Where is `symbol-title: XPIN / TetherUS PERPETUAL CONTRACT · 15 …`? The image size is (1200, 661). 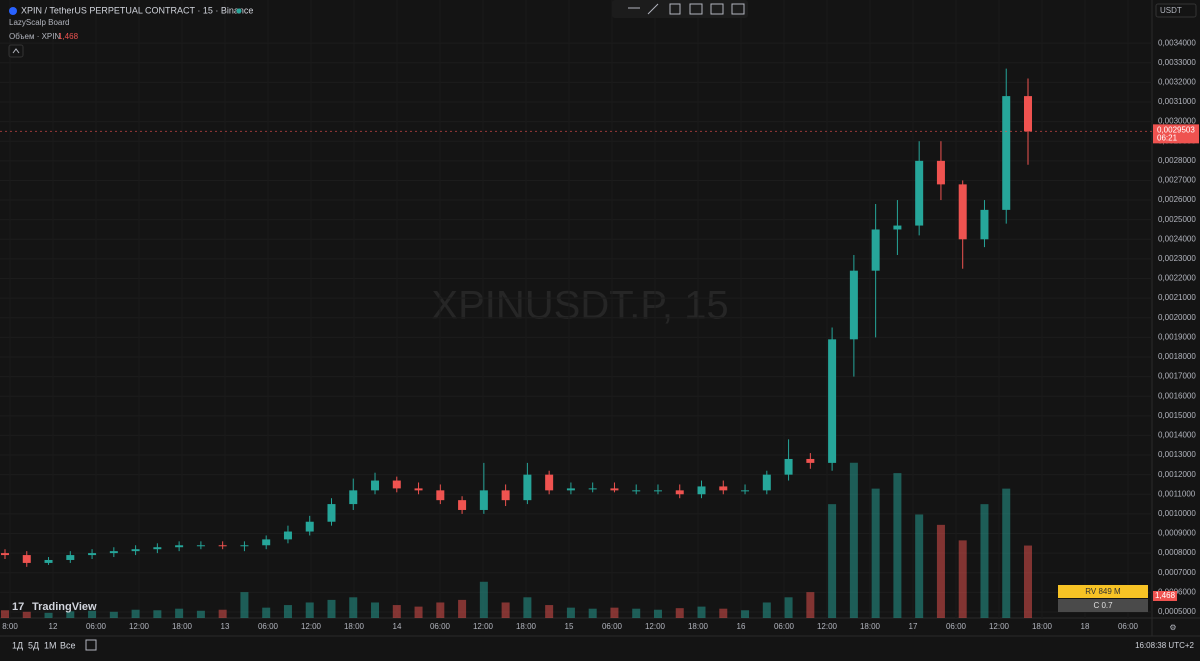 symbol-title: XPIN / TetherUS PERPETUAL CONTRACT · 15 … is located at coordinates (137, 10).